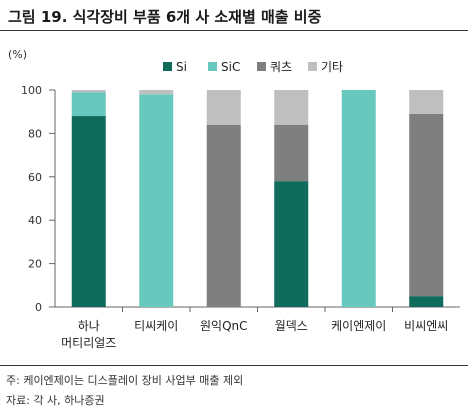 This screenshot has width=468, height=414. What do you see at coordinates (212, 66) in the screenshot?
I see `legend-swatch-SiC` at bounding box center [212, 66].